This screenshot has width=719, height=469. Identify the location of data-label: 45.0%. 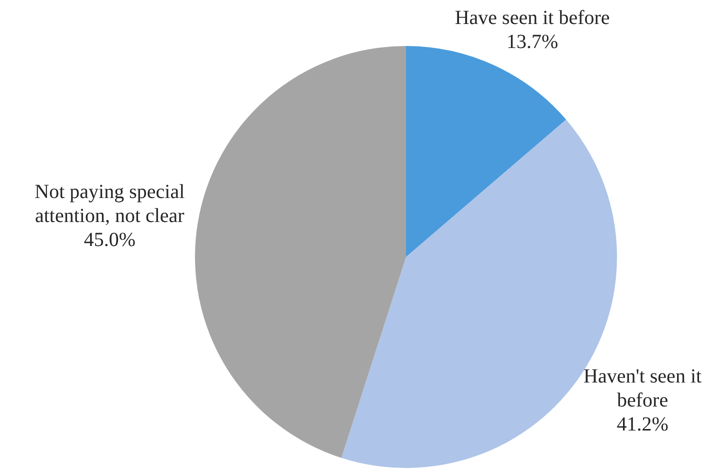
(110, 239).